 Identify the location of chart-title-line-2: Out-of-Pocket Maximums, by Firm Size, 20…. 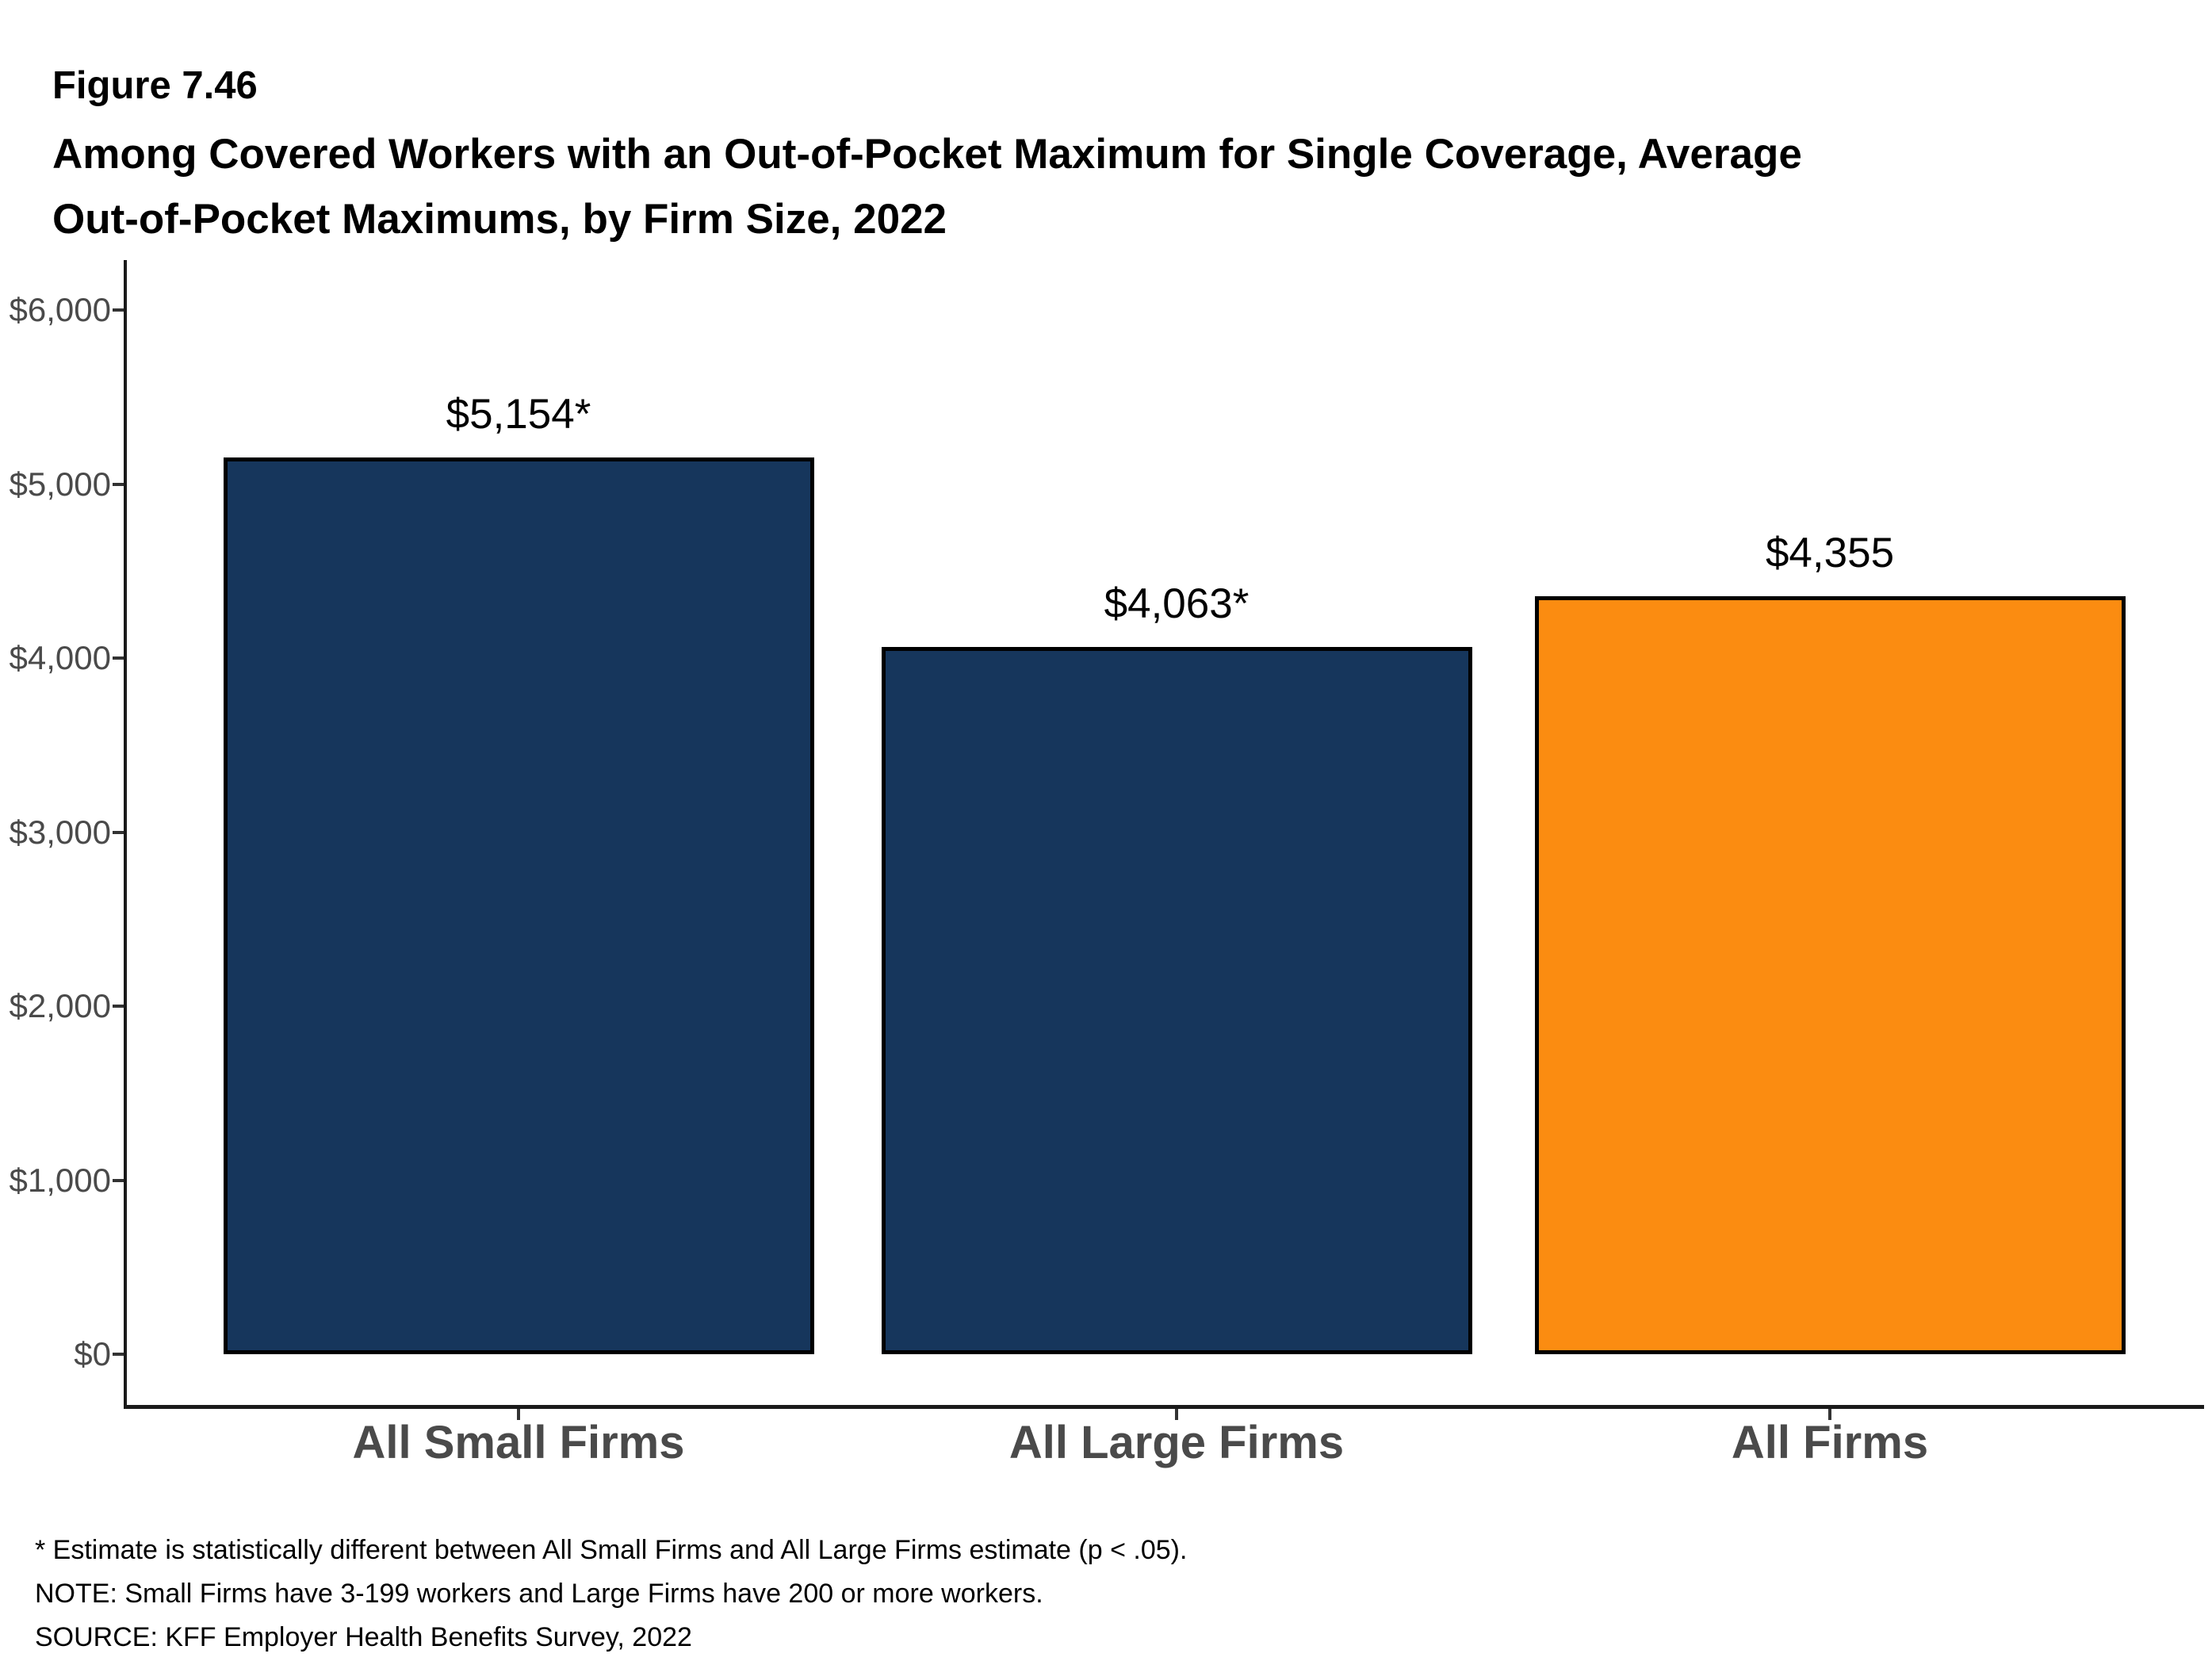
(500, 219).